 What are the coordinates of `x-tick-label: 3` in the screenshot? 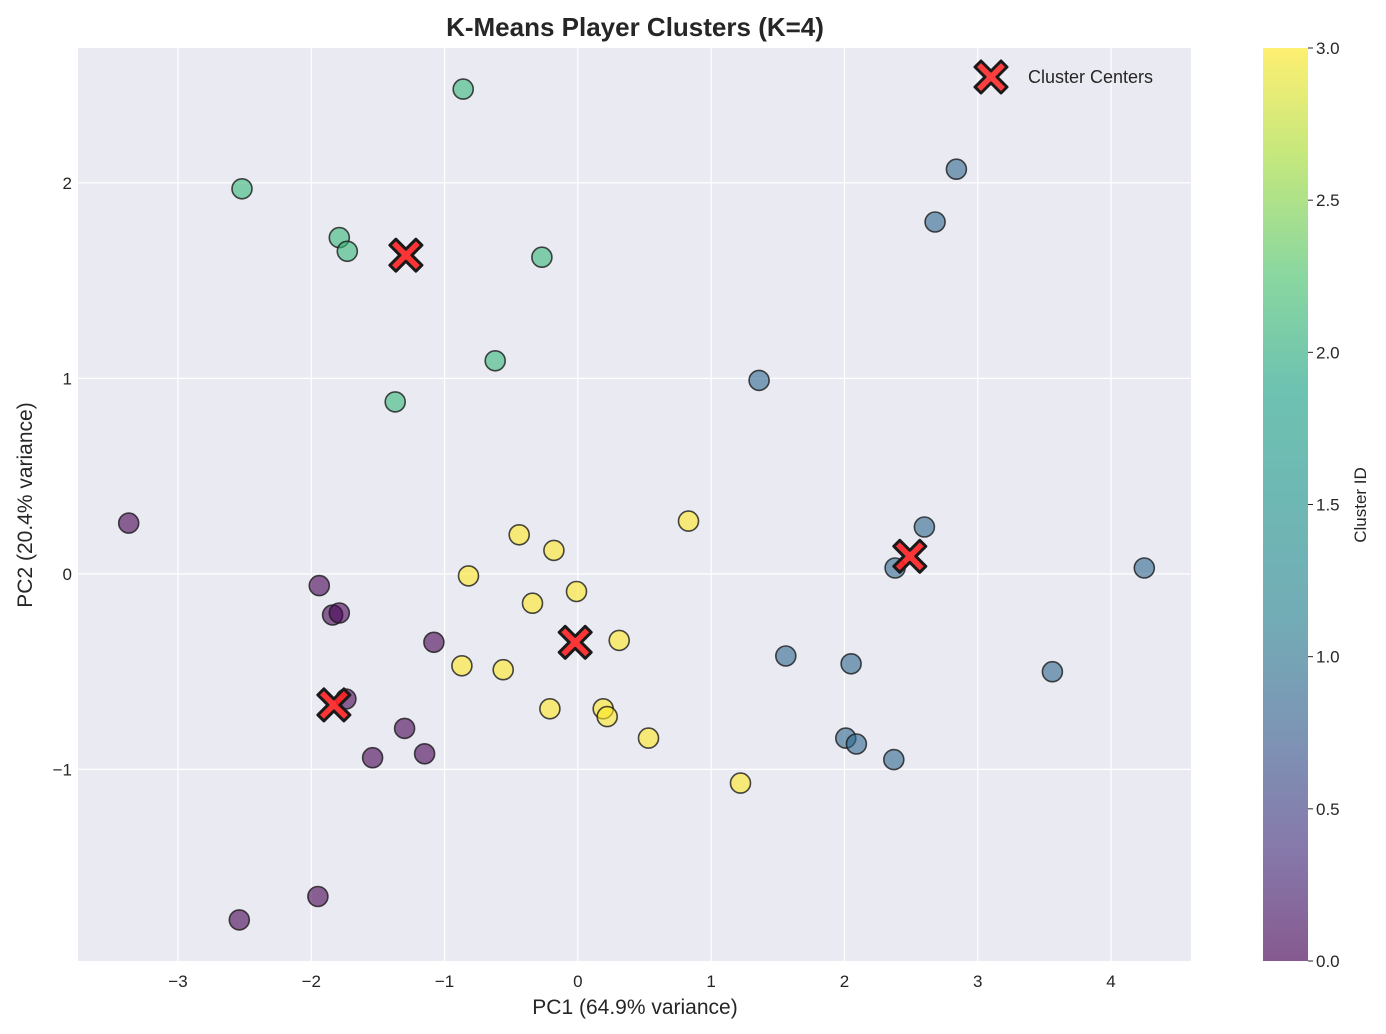 It's located at (977, 981).